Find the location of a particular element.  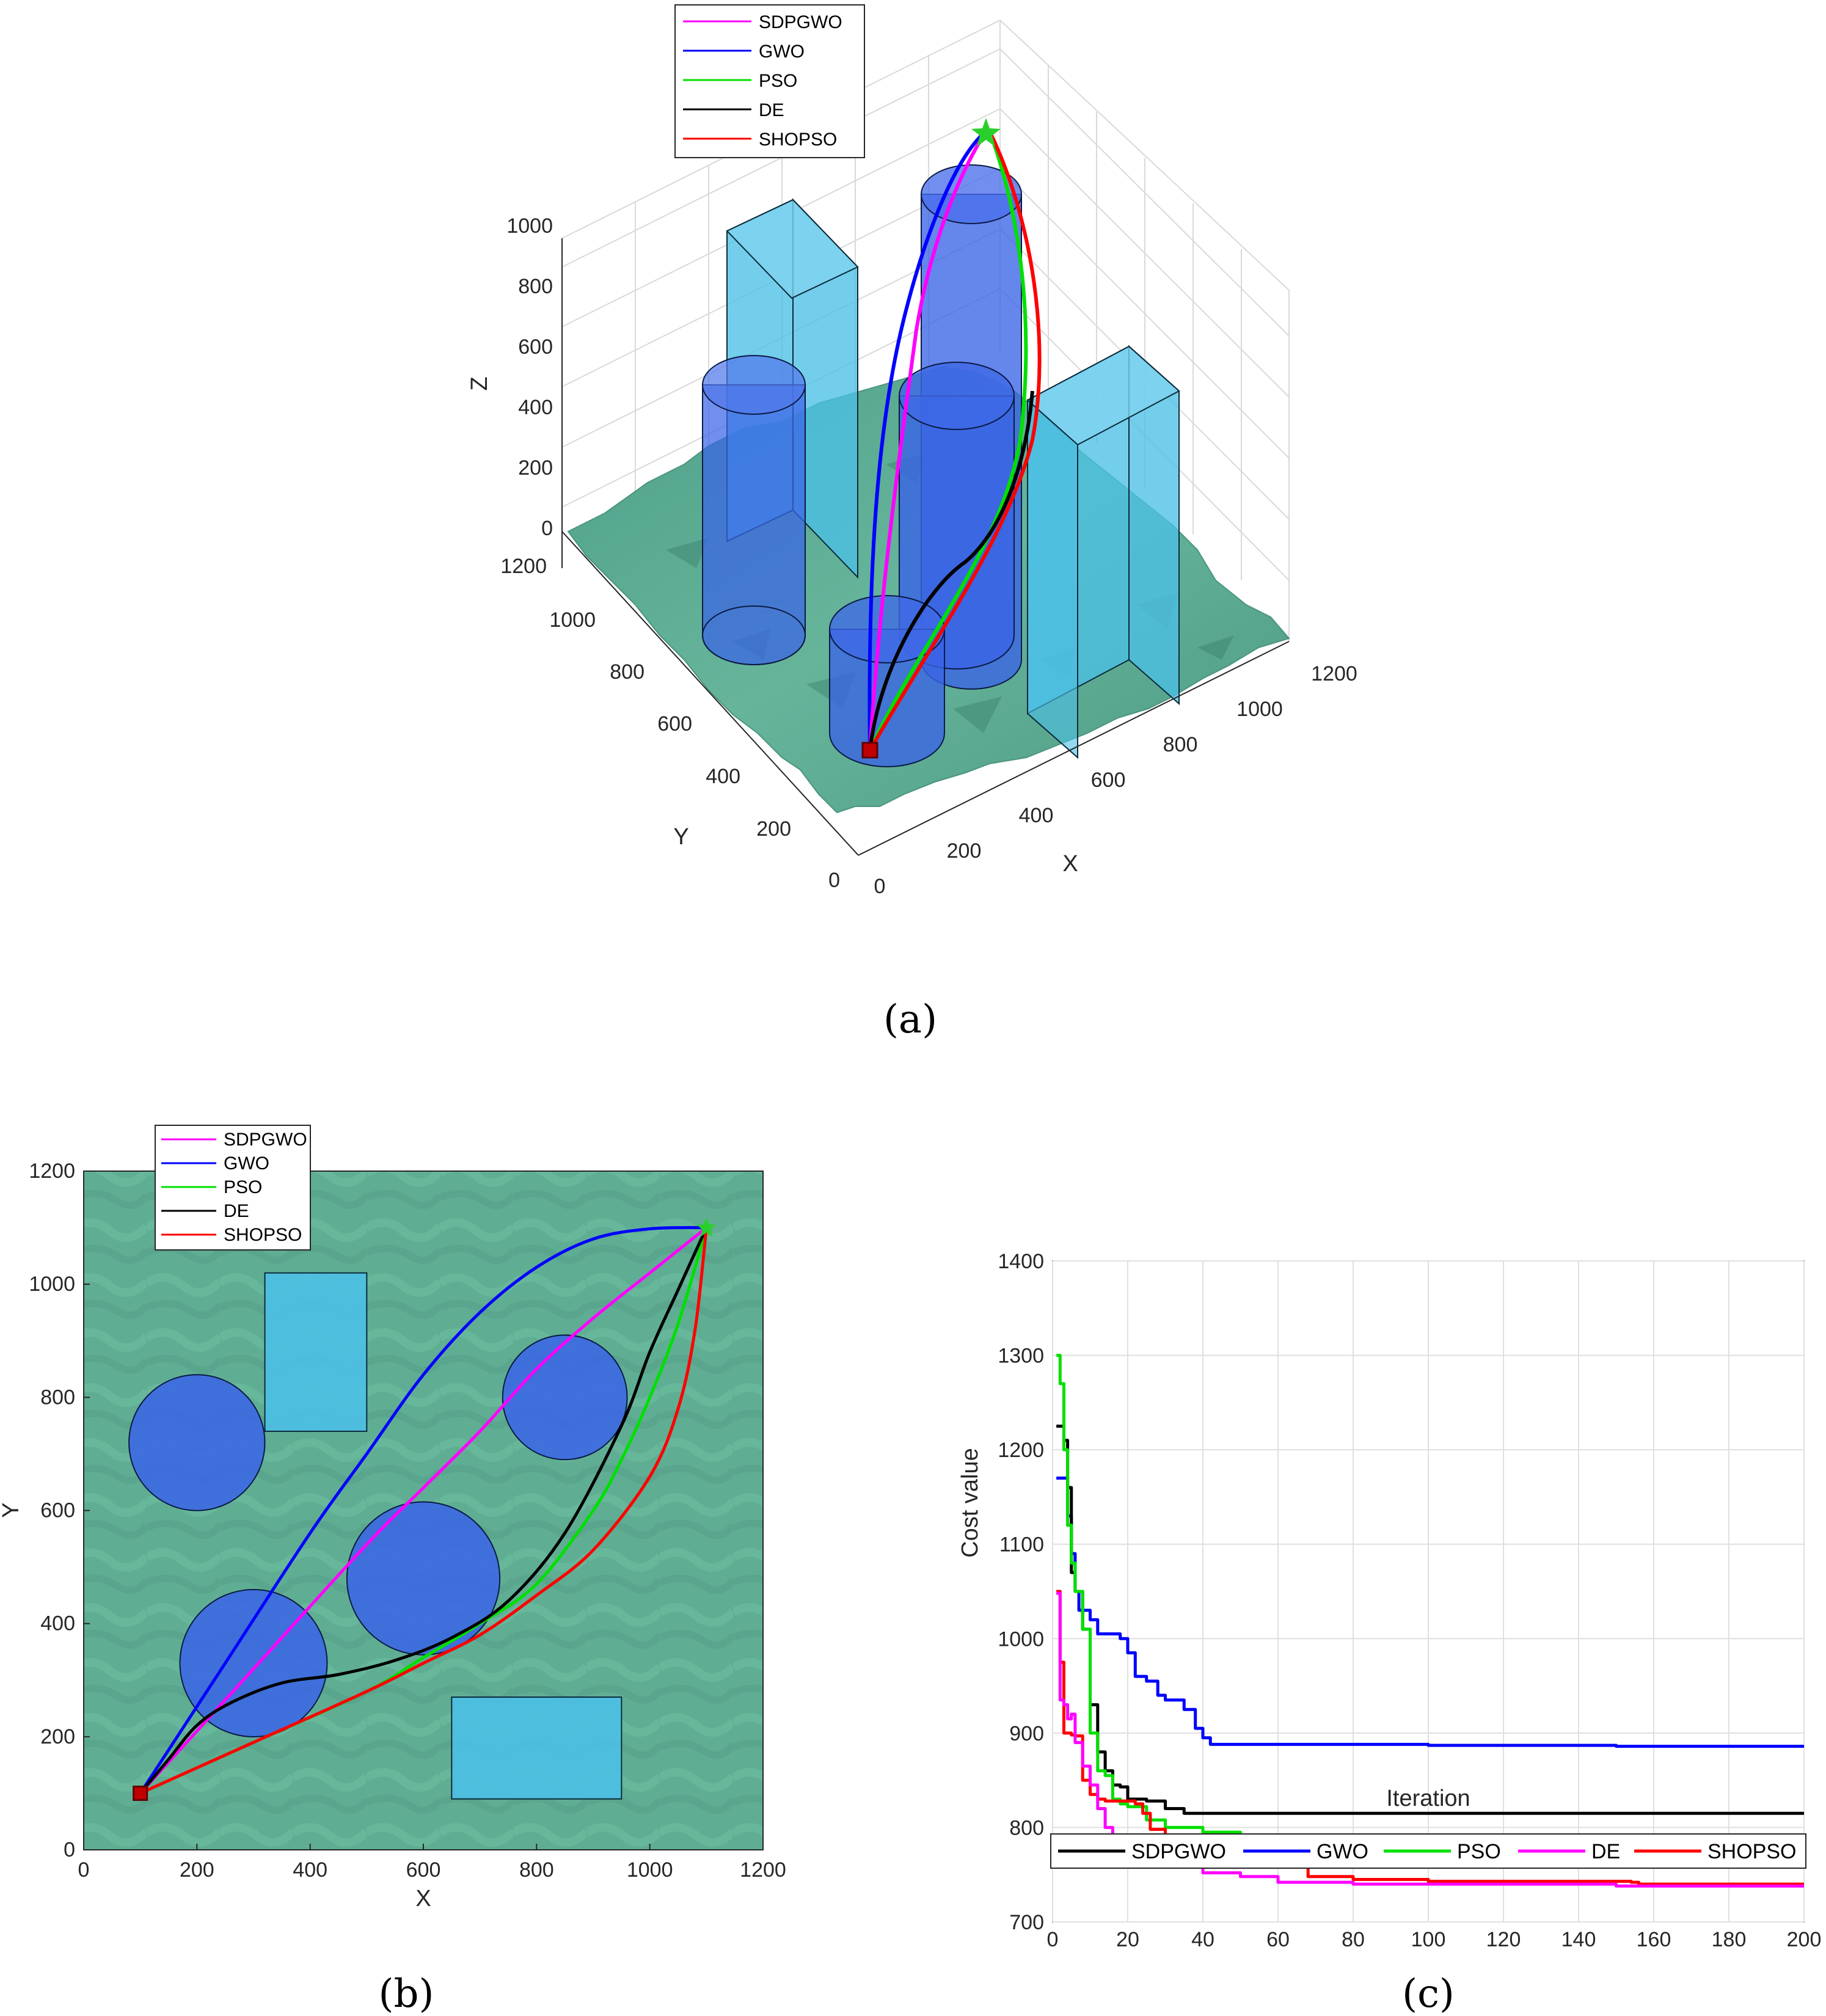

caption-a: (a) is located at coordinates (910, 1020).